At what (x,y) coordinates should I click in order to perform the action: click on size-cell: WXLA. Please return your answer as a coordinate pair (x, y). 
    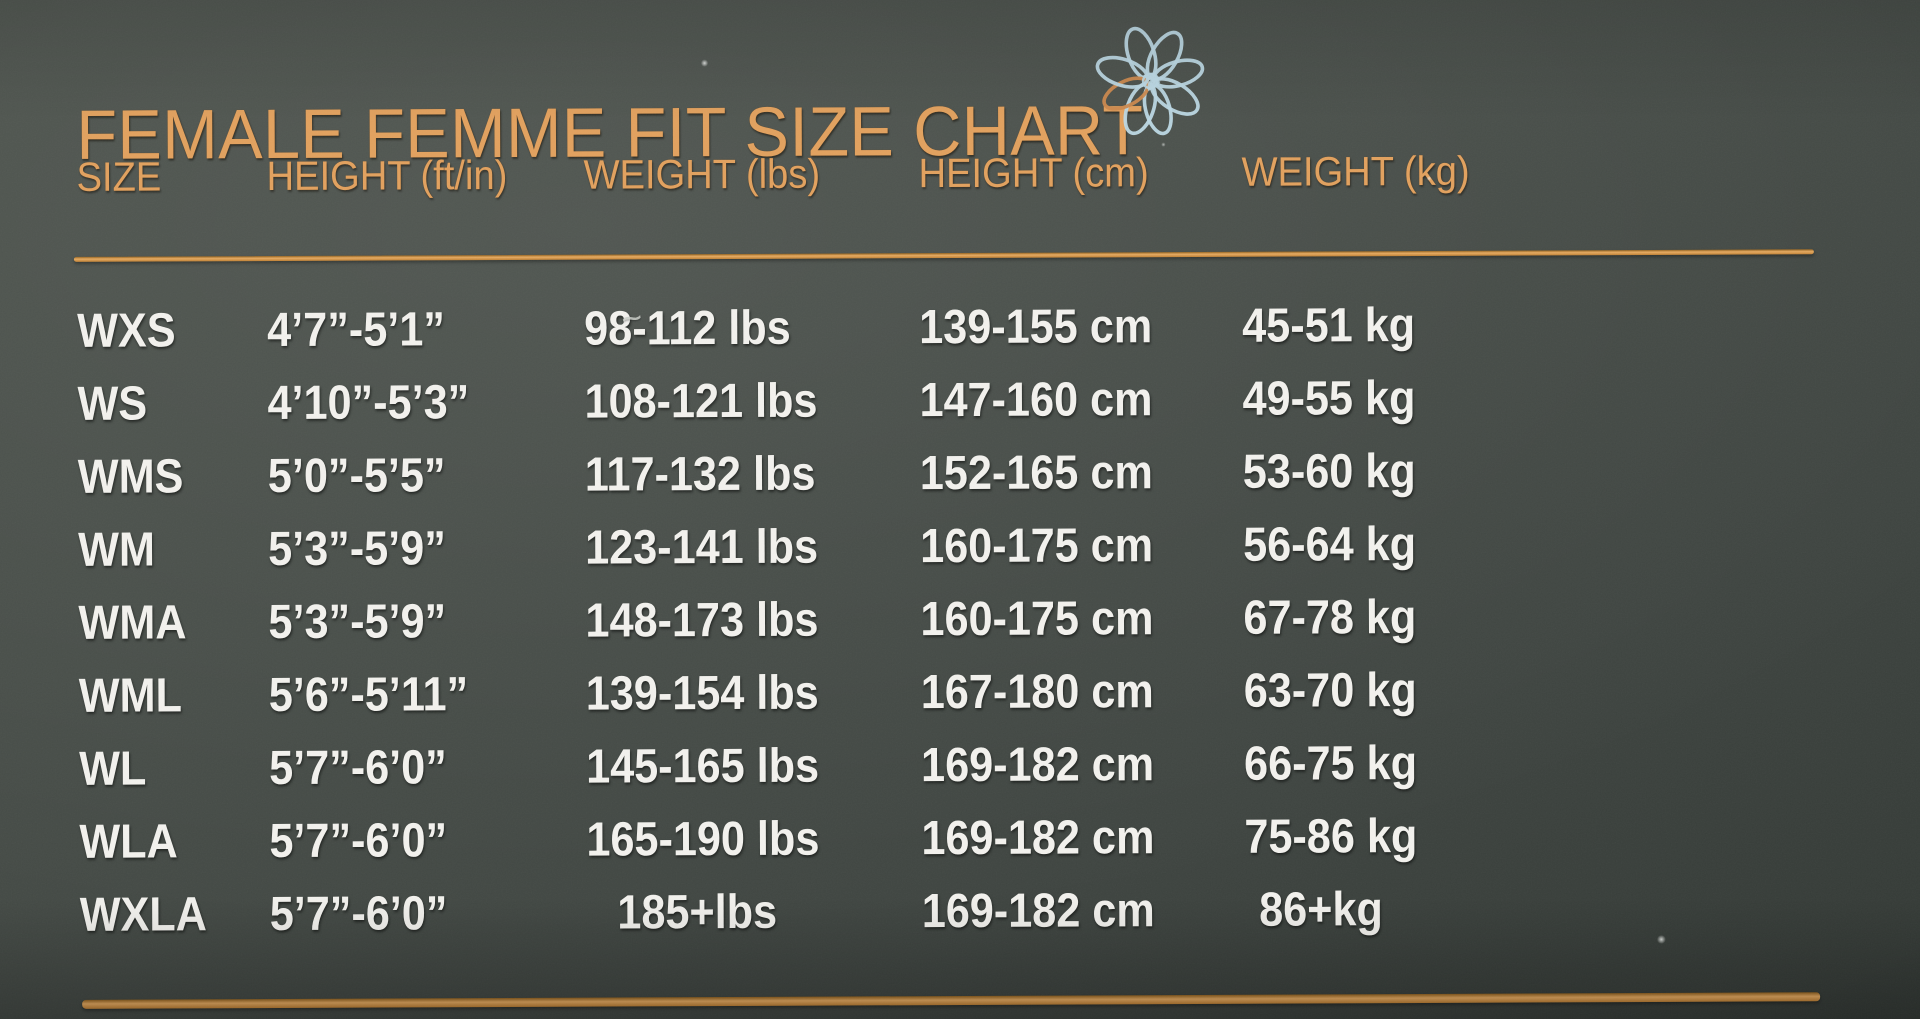
    Looking at the image, I should click on (143, 915).